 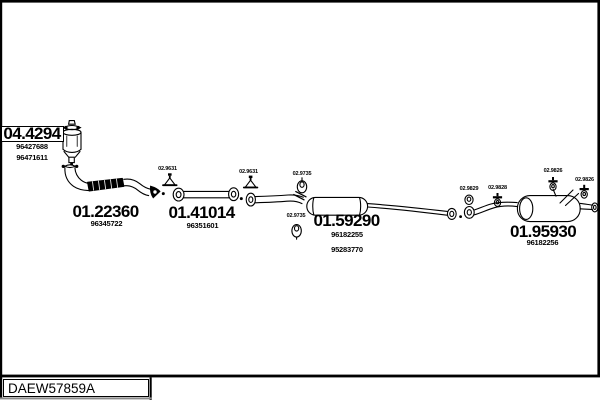 I want to click on drawing-reference-code: DAEW57859A, so click(x=52, y=388).